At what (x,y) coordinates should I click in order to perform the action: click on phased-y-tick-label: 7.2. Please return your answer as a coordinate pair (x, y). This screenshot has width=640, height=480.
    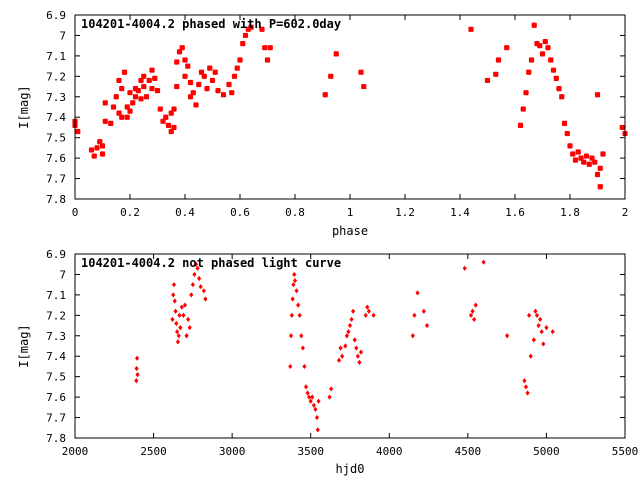
    Looking at the image, I should click on (56, 76).